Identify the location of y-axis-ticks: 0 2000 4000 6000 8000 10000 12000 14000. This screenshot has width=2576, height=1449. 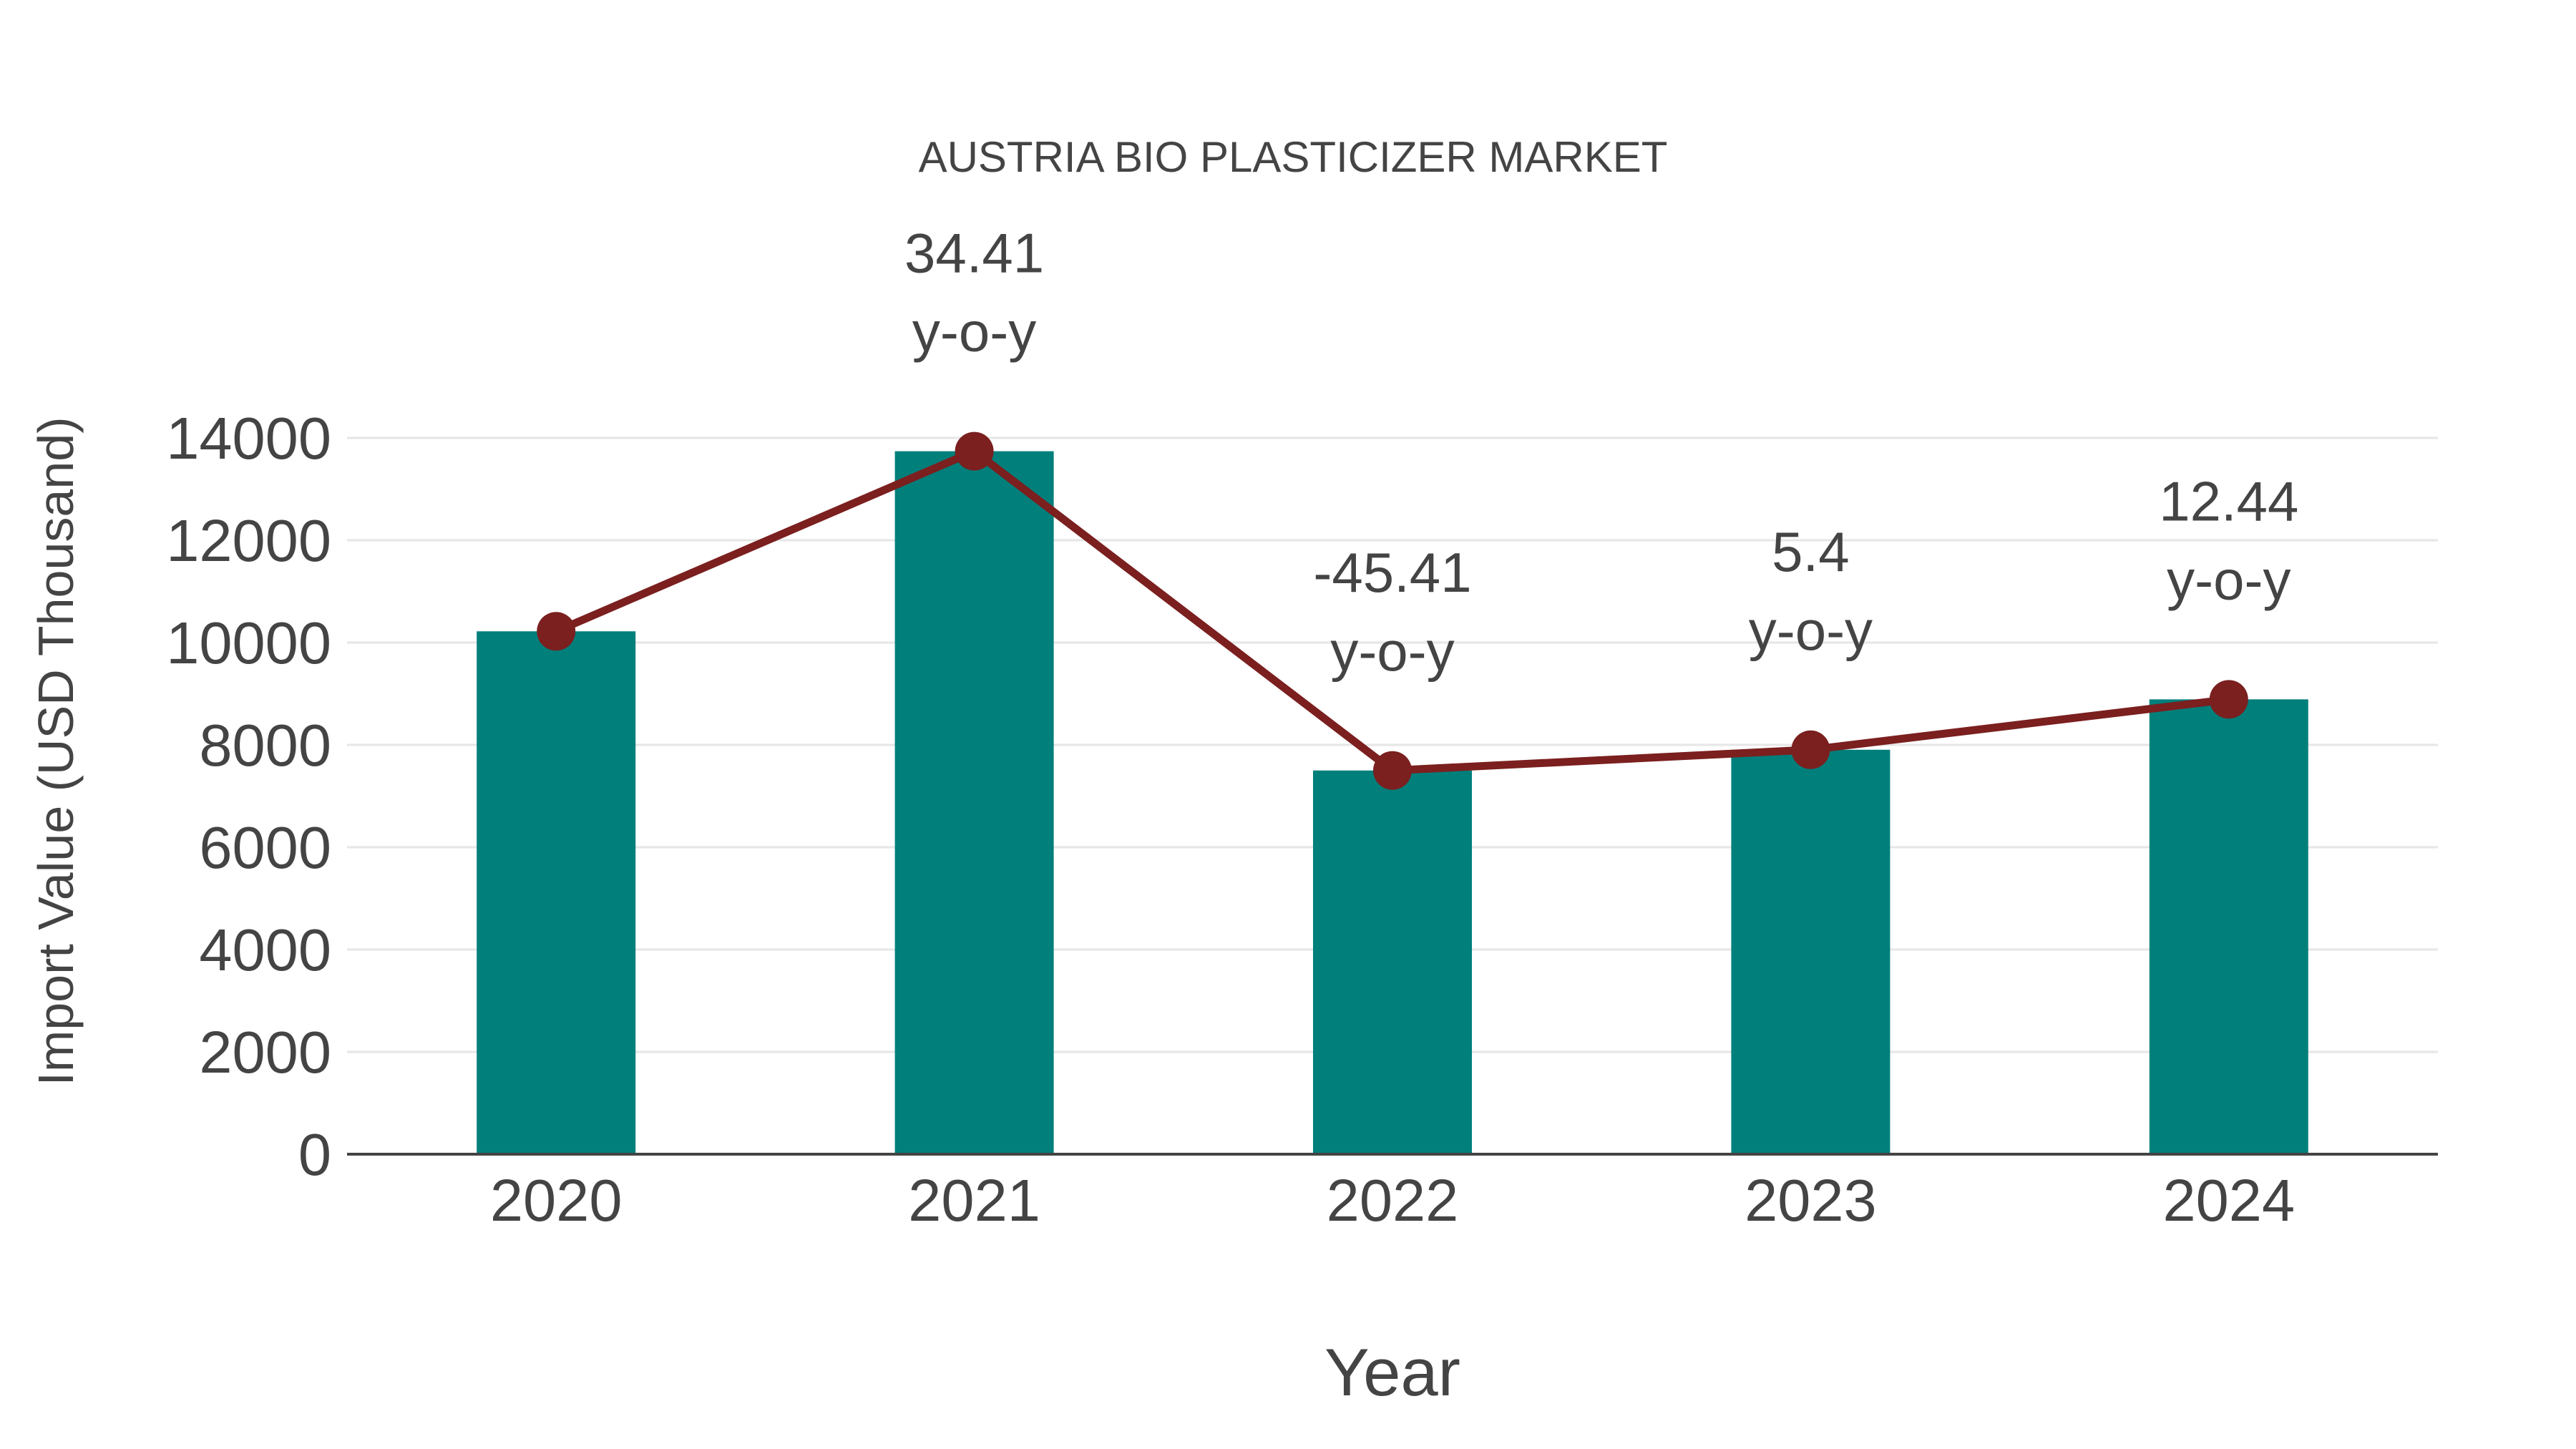
(248, 796).